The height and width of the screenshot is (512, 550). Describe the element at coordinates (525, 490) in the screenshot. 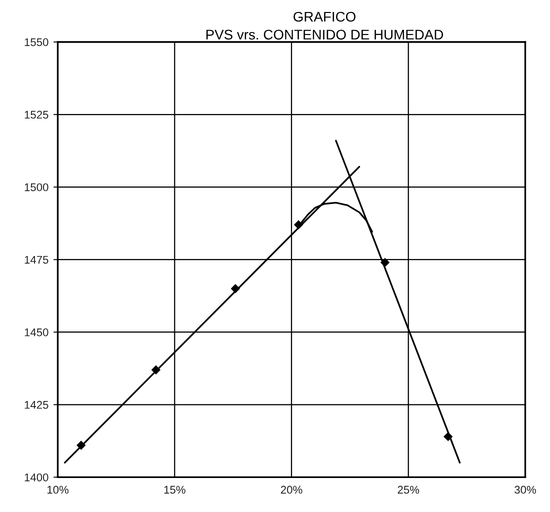

I see `x-tick-label: 30%` at that location.